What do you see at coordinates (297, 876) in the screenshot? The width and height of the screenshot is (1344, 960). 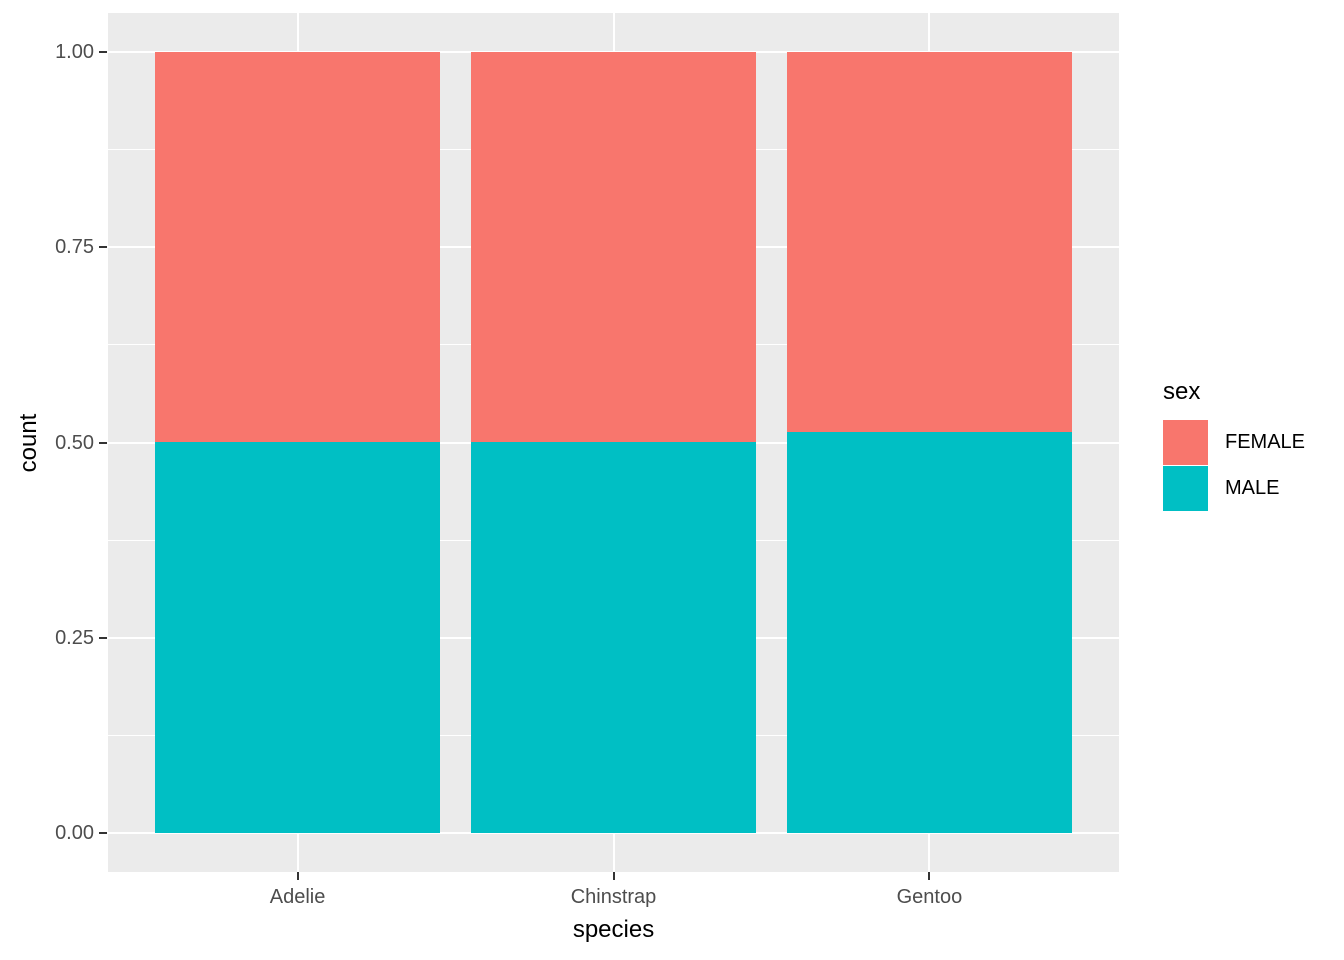 I see `x-tick-mark-adelie` at bounding box center [297, 876].